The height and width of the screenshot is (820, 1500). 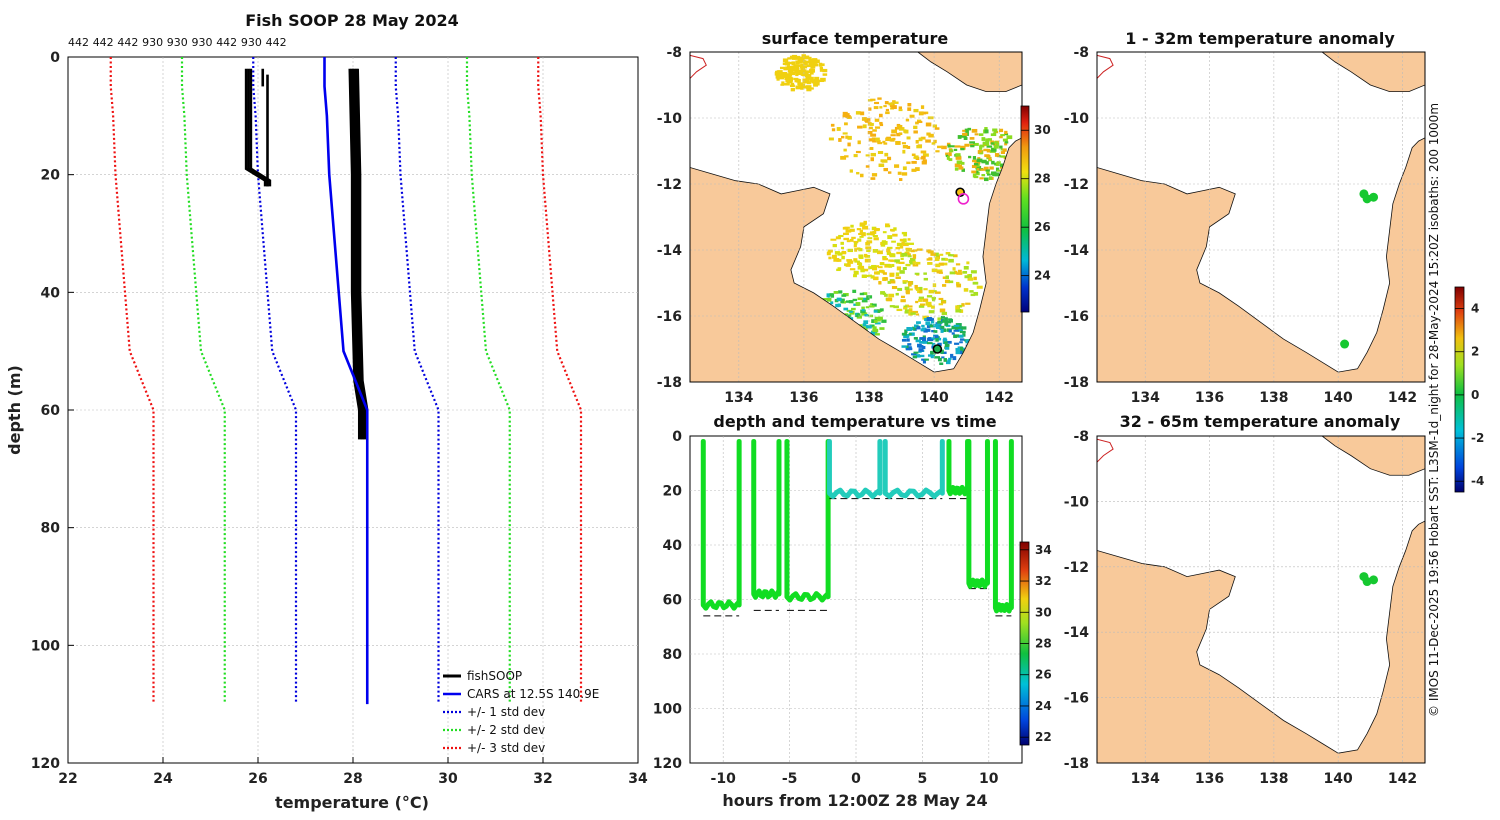 What do you see at coordinates (1477, 438) in the screenshot?
I see `colorbar-tick-label: -2` at bounding box center [1477, 438].